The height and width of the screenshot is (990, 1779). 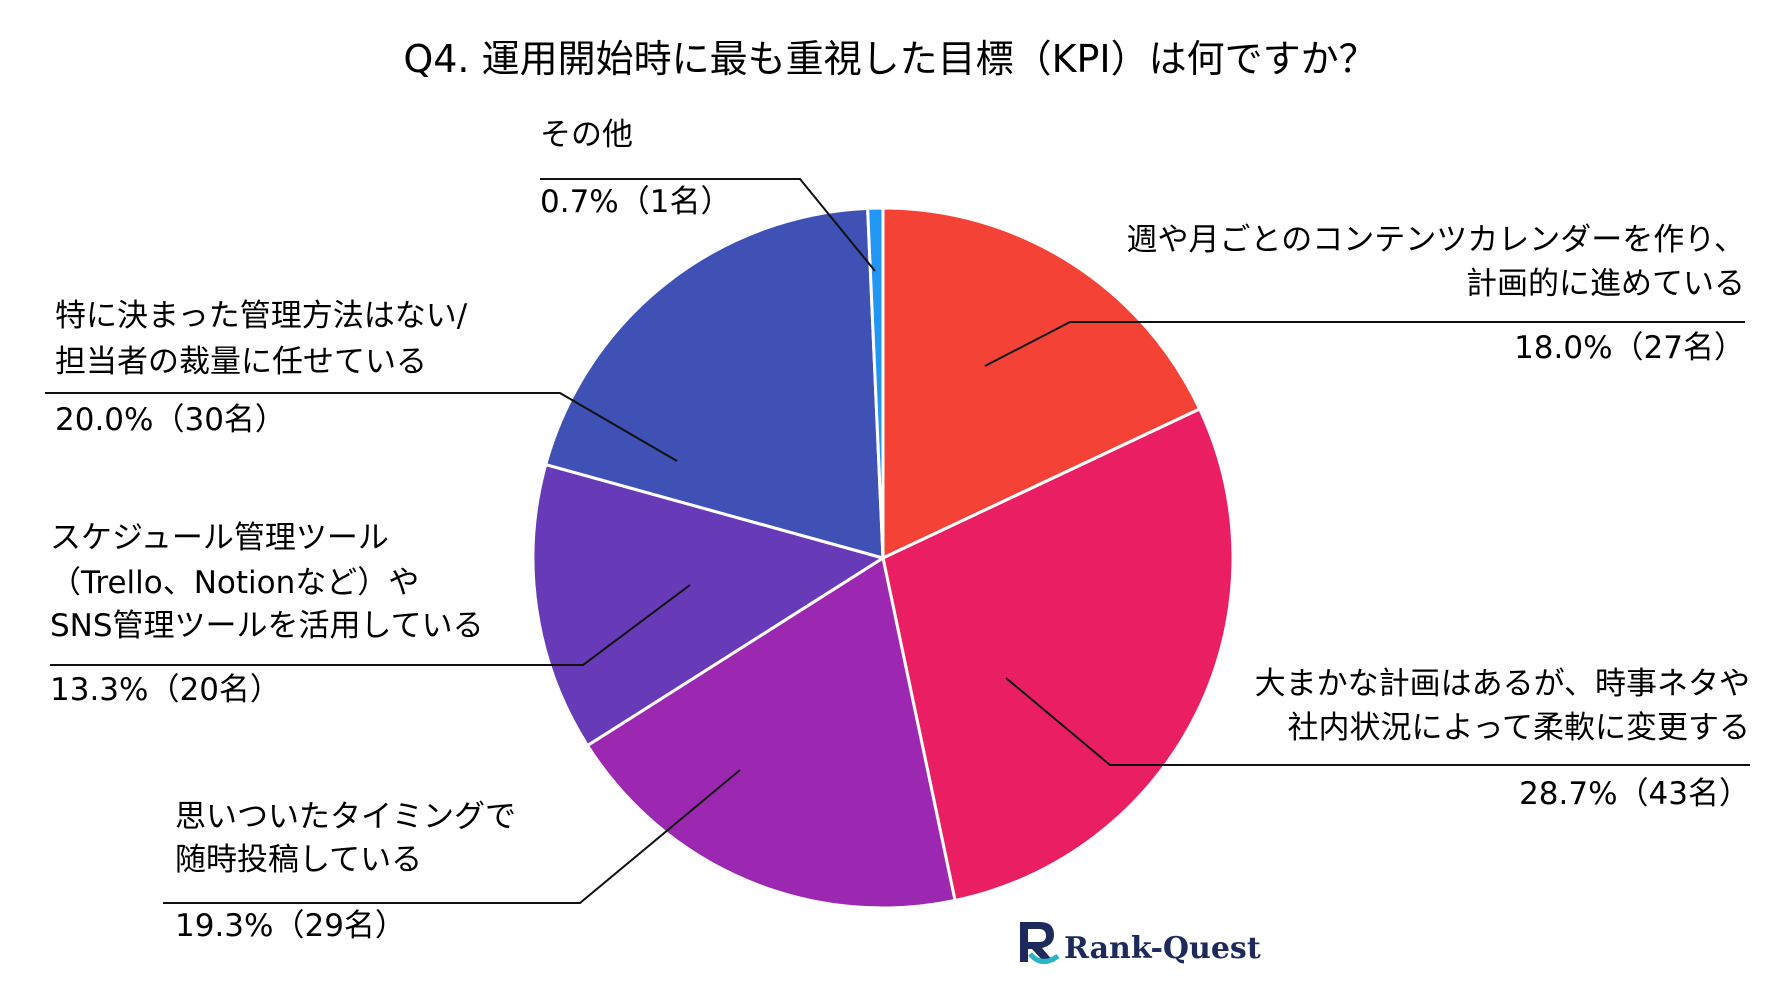 What do you see at coordinates (635, 202) in the screenshot?
I see `slice-value-label-6: 0.7%（1名）` at bounding box center [635, 202].